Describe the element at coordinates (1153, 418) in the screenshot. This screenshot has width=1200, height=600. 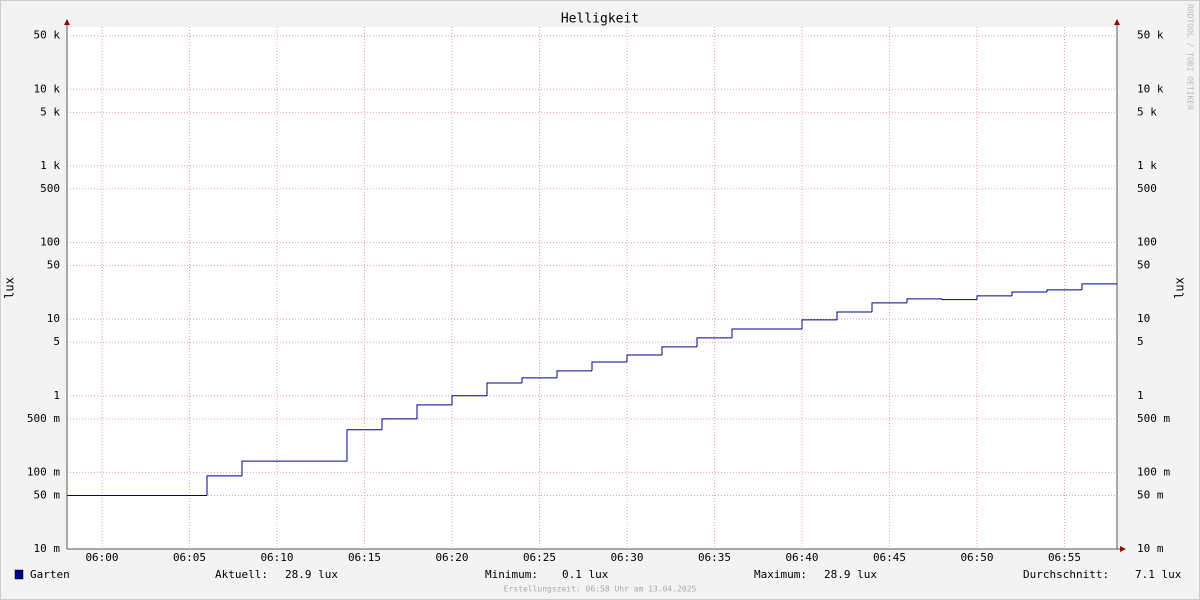
I see `y-tick-label-right: 500 m` at that location.